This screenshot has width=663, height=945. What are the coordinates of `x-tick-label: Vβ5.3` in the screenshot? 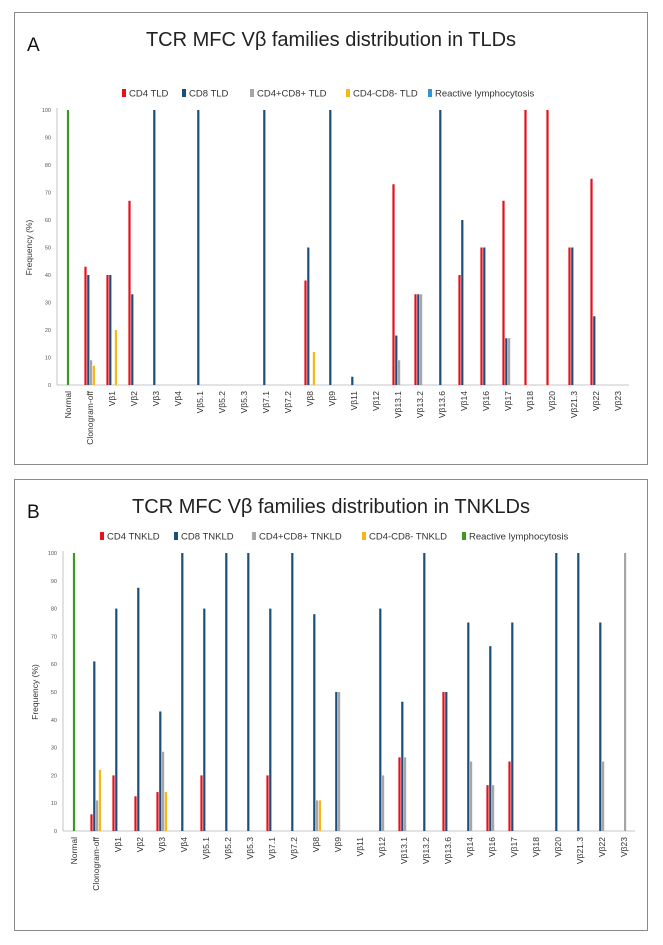 It's located at (244, 402).